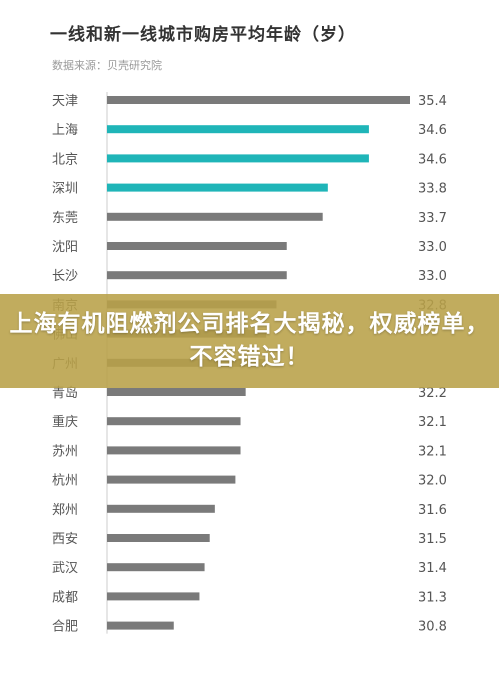  I want to click on category-label: 郑州, so click(65, 510).